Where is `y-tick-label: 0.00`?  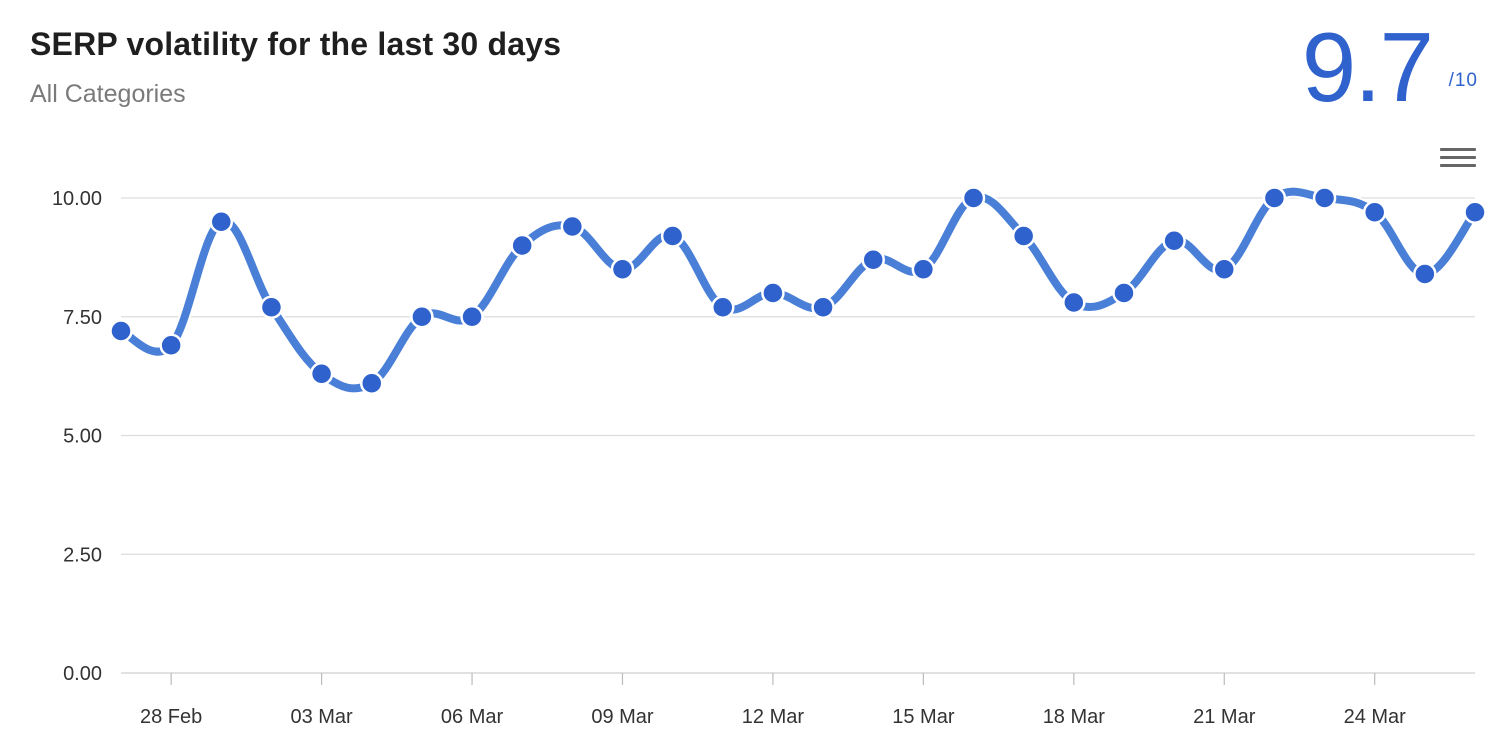
y-tick-label: 0.00 is located at coordinates (82, 674).